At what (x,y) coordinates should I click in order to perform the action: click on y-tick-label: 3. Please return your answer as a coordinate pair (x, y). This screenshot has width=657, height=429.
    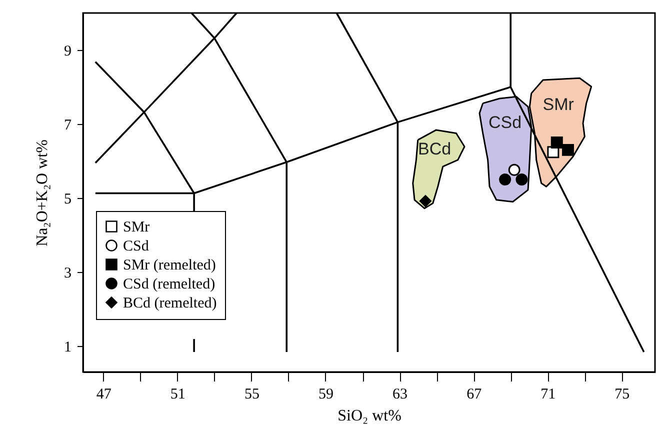
    Looking at the image, I should click on (68, 274).